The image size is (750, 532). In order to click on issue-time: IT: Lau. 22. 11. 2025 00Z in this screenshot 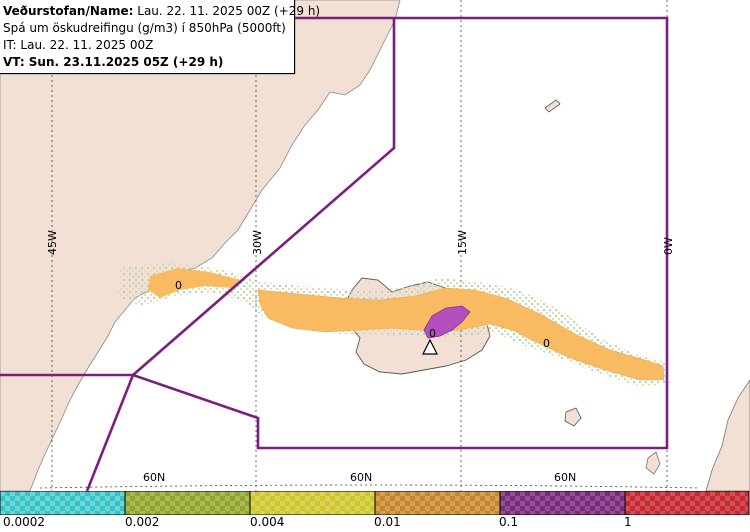, I will do `click(78, 45)`.